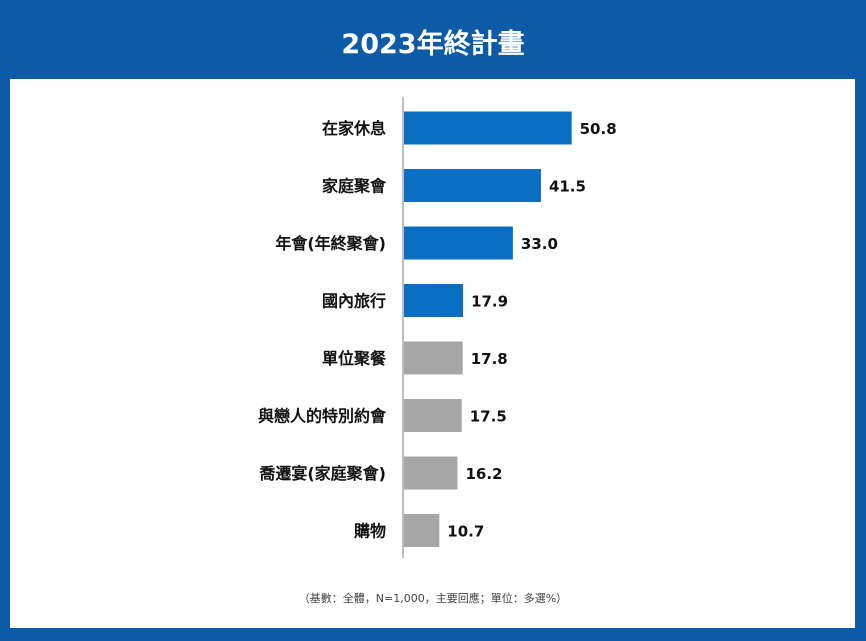 This screenshot has width=866, height=641. Describe the element at coordinates (488, 417) in the screenshot. I see `value-label: 17.5` at that location.